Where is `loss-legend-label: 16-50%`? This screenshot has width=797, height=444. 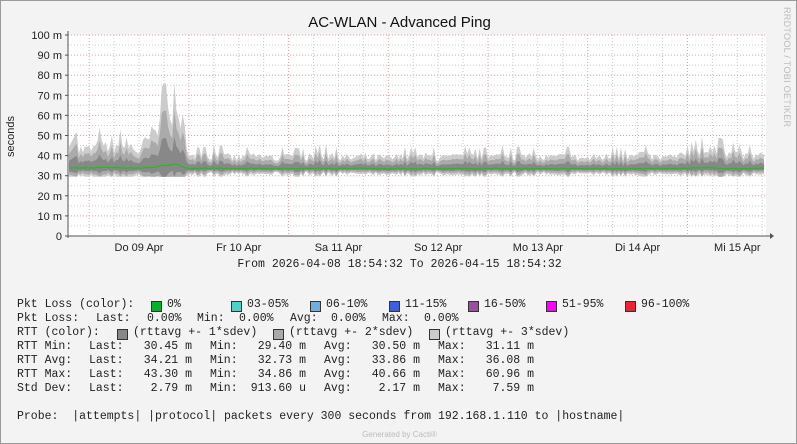
loss-legend-label: 16-50% is located at coordinates (505, 304).